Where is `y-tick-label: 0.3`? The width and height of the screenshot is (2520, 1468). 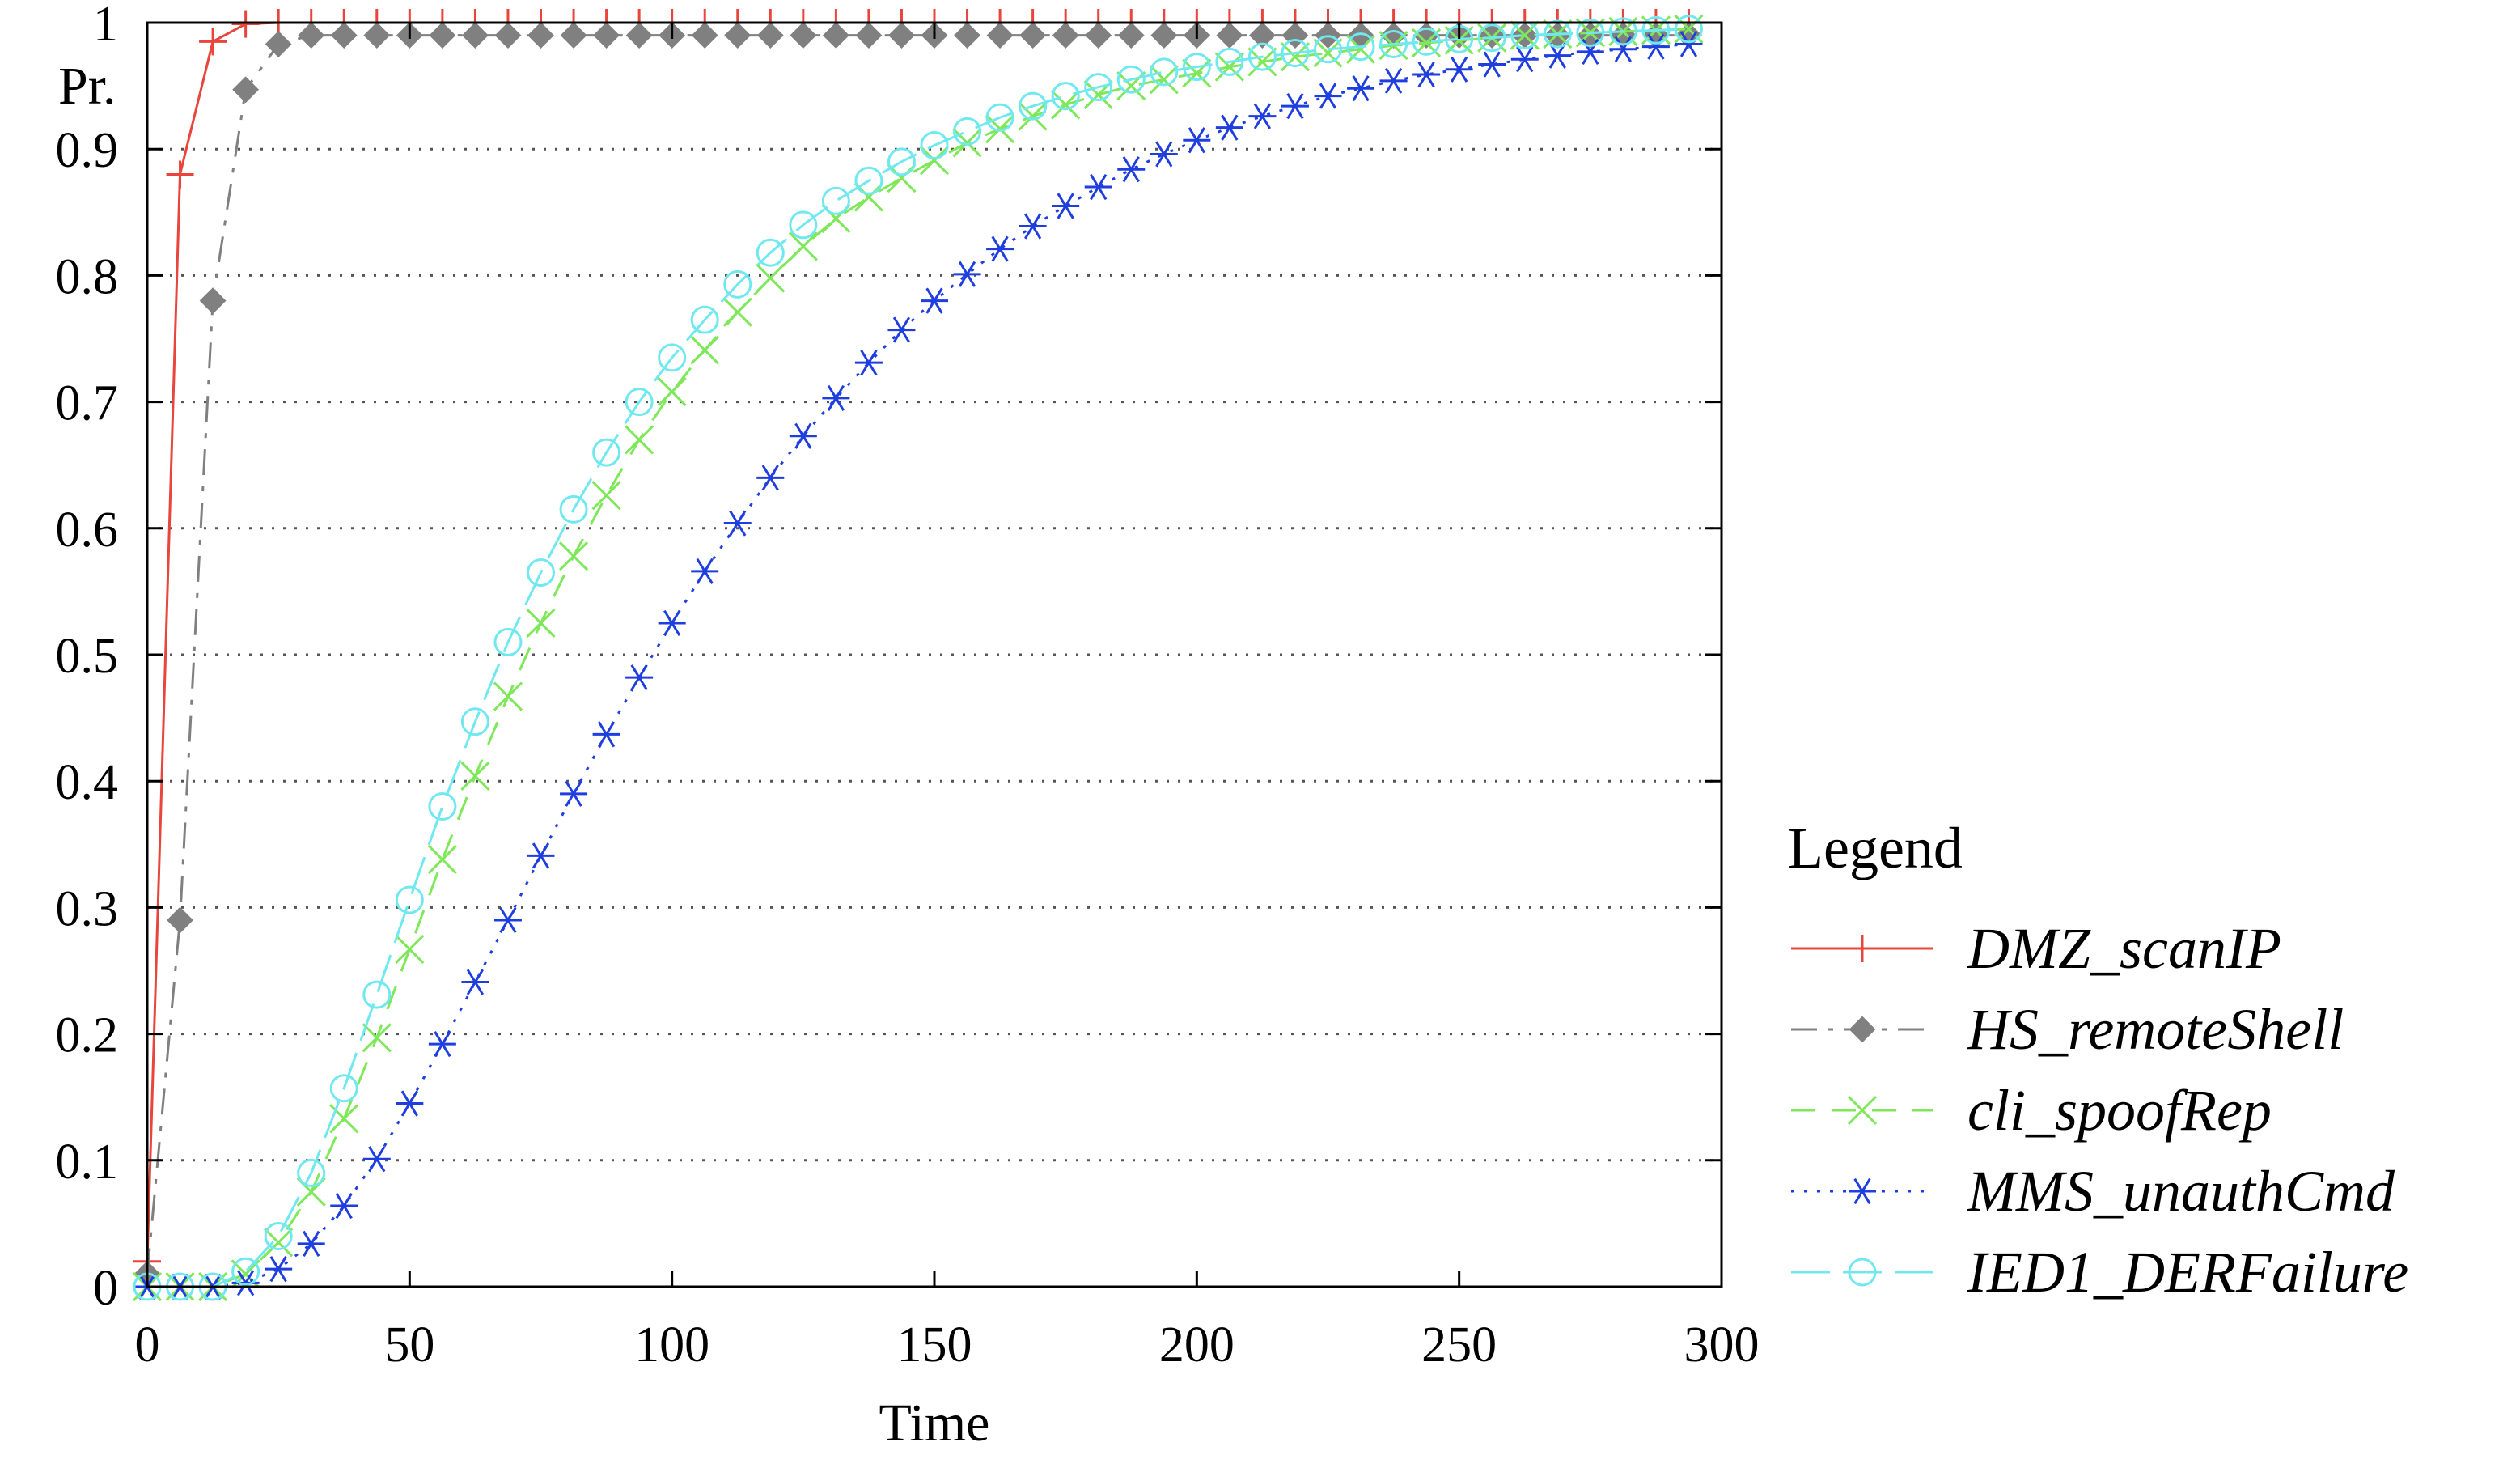 y-tick-label: 0.3 is located at coordinates (87, 908).